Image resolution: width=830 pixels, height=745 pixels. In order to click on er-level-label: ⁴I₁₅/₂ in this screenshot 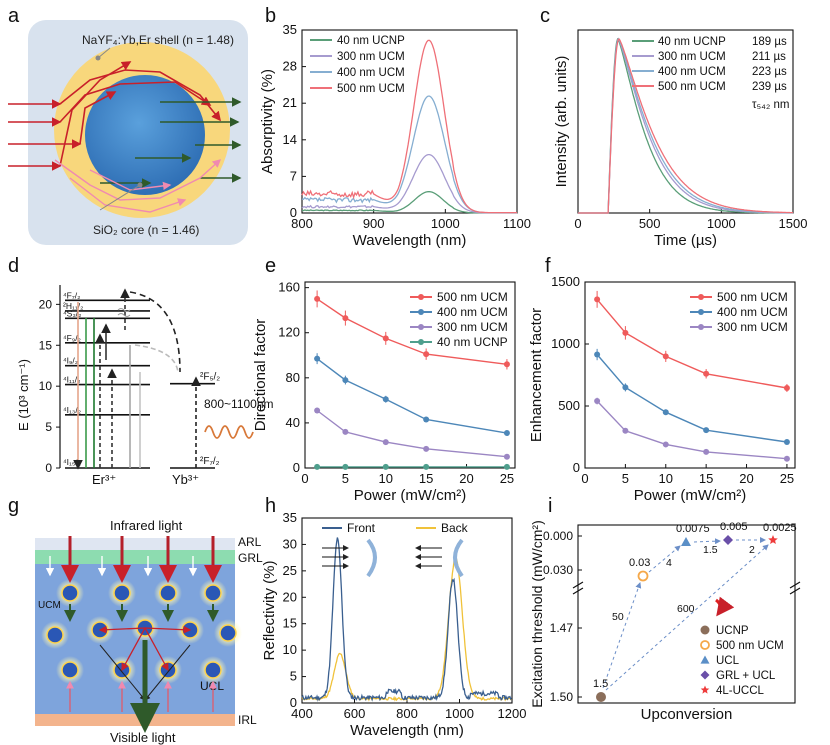, I will do `click(72, 462)`.